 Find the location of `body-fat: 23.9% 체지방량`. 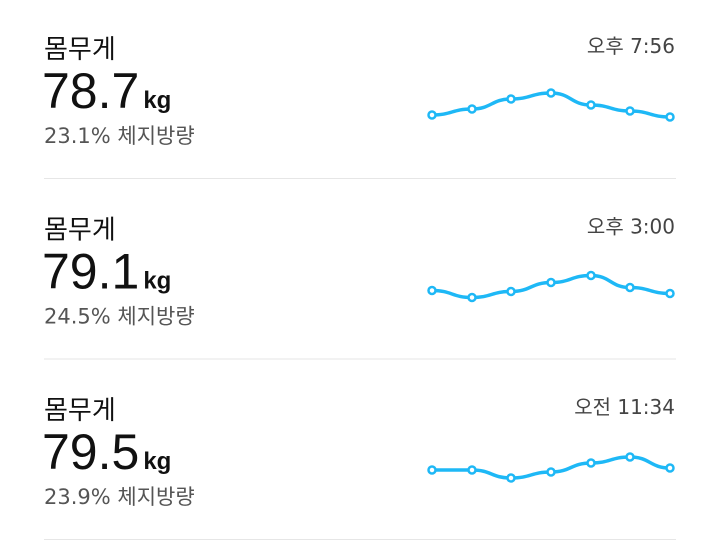

body-fat: 23.9% 체지방량 is located at coordinates (119, 497).